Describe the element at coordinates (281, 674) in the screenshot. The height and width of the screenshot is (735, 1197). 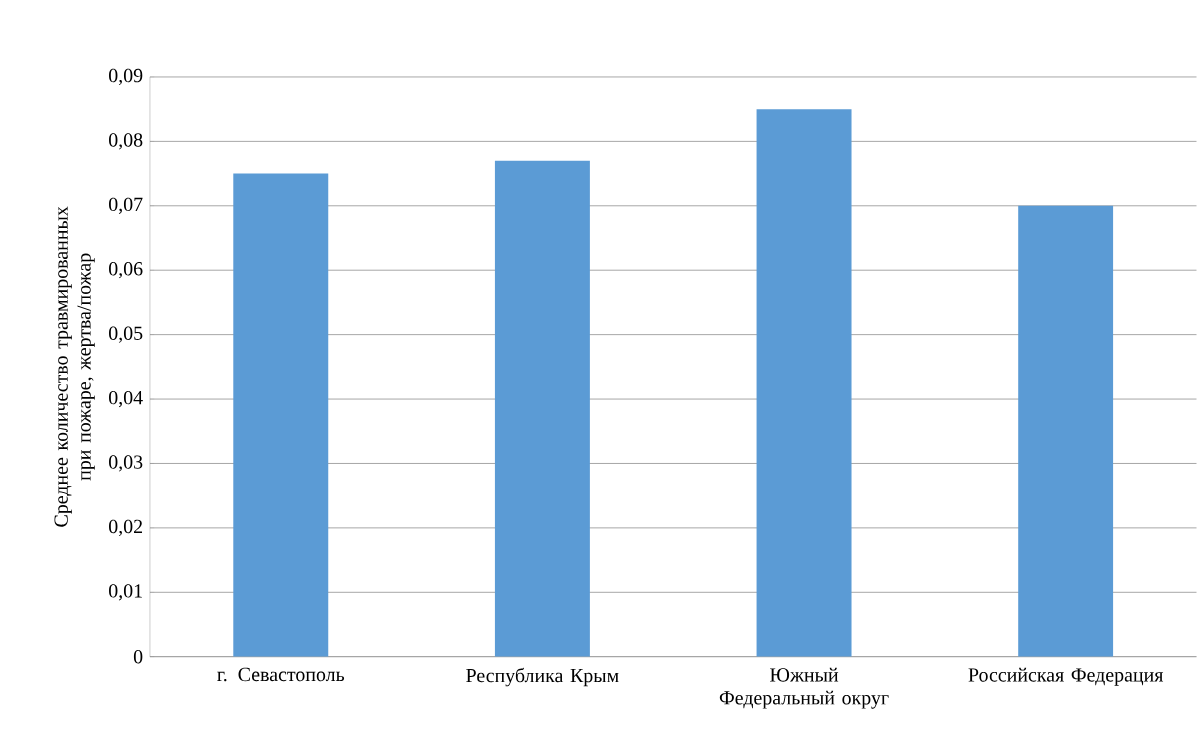
I see `x-tick-label: г. Севастополь` at that location.